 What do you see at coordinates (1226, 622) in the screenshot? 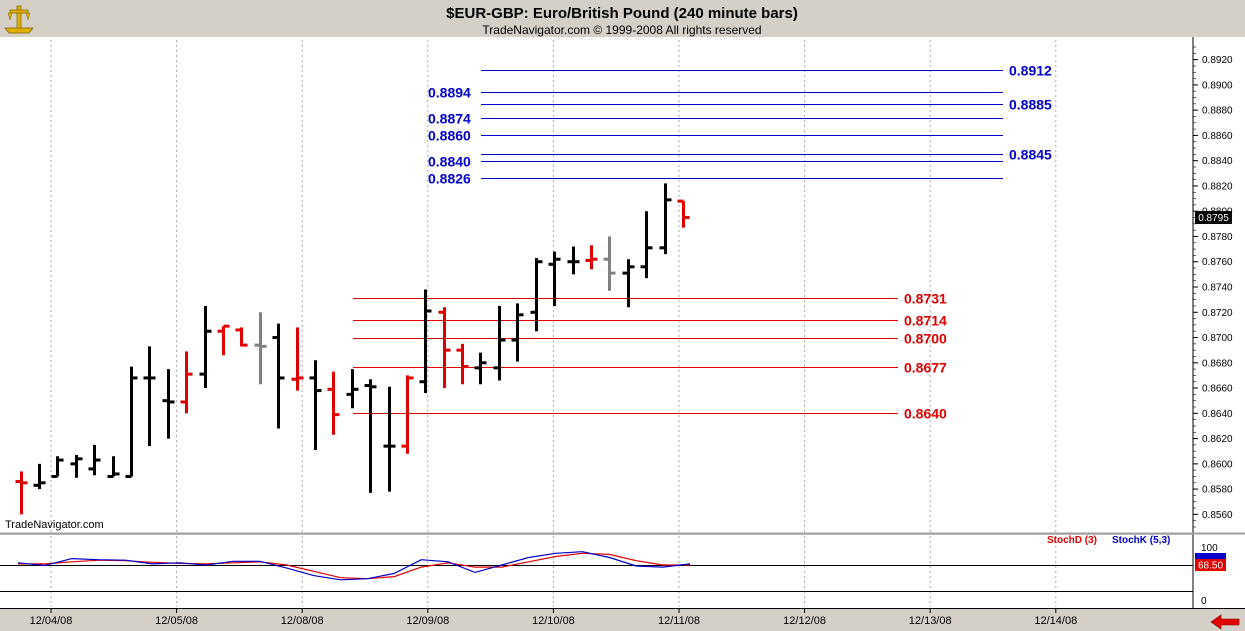
I see `scroll-left-arrow-icon` at bounding box center [1226, 622].